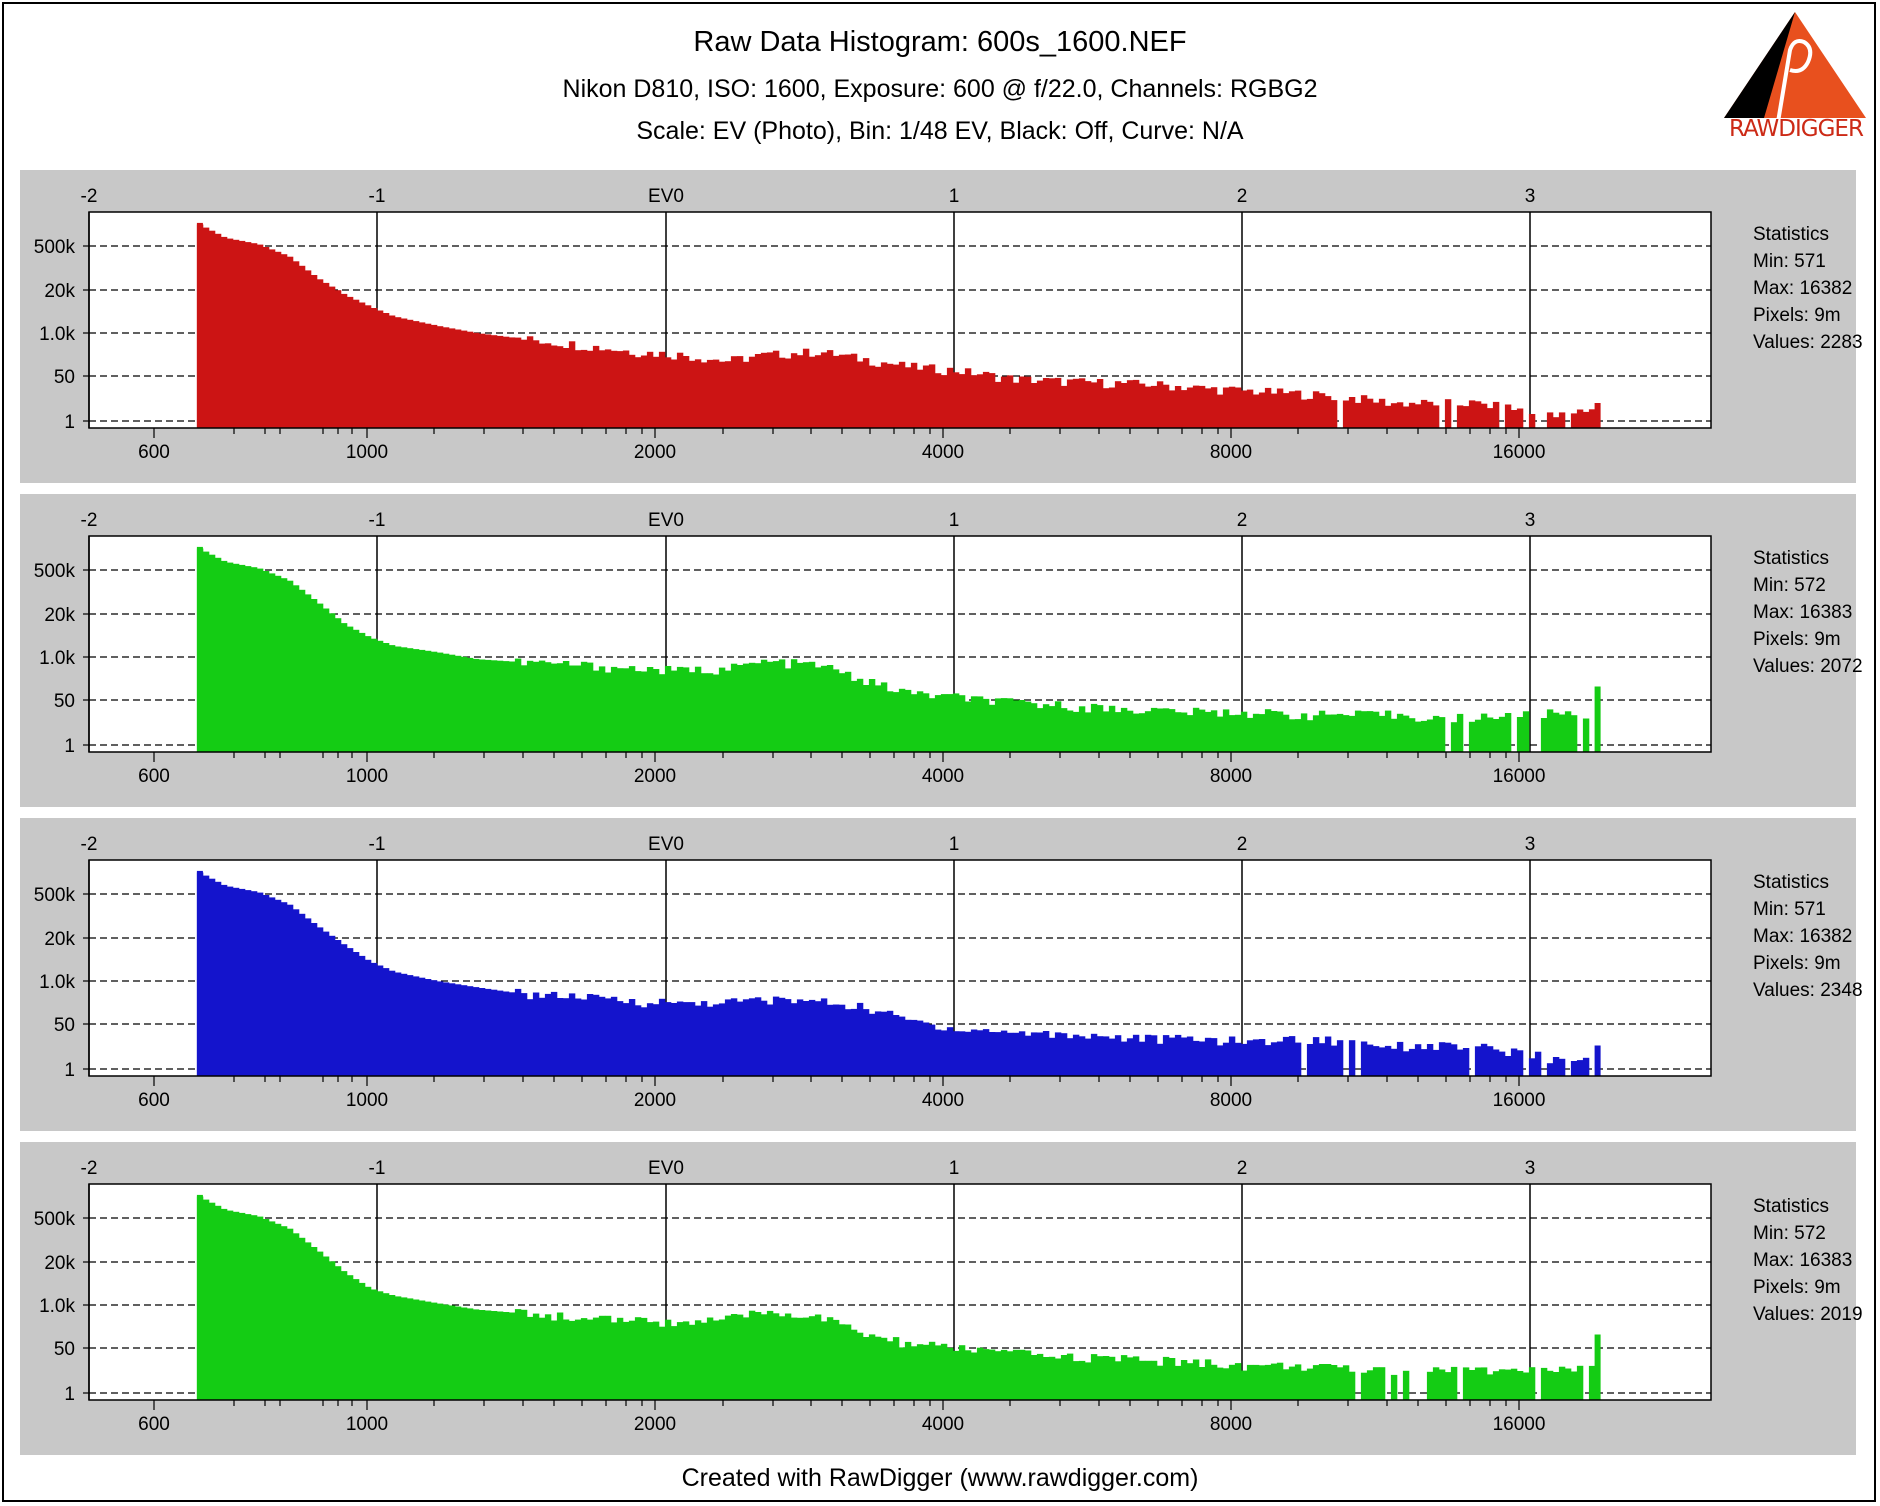  Describe the element at coordinates (943, 1100) in the screenshot. I see `x-tick-label: 4000` at that location.